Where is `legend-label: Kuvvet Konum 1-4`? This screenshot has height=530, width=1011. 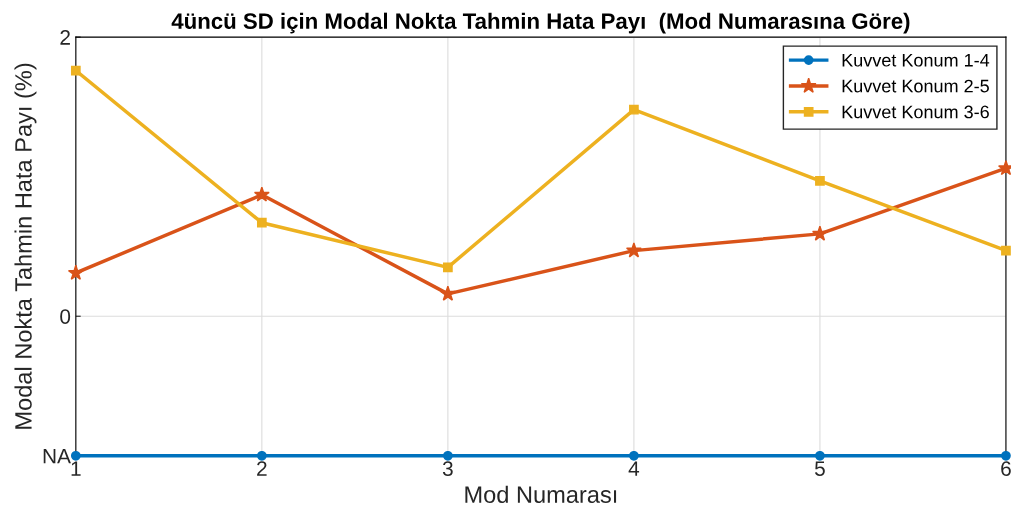
legend-label: Kuvvet Konum 1-4 is located at coordinates (916, 60).